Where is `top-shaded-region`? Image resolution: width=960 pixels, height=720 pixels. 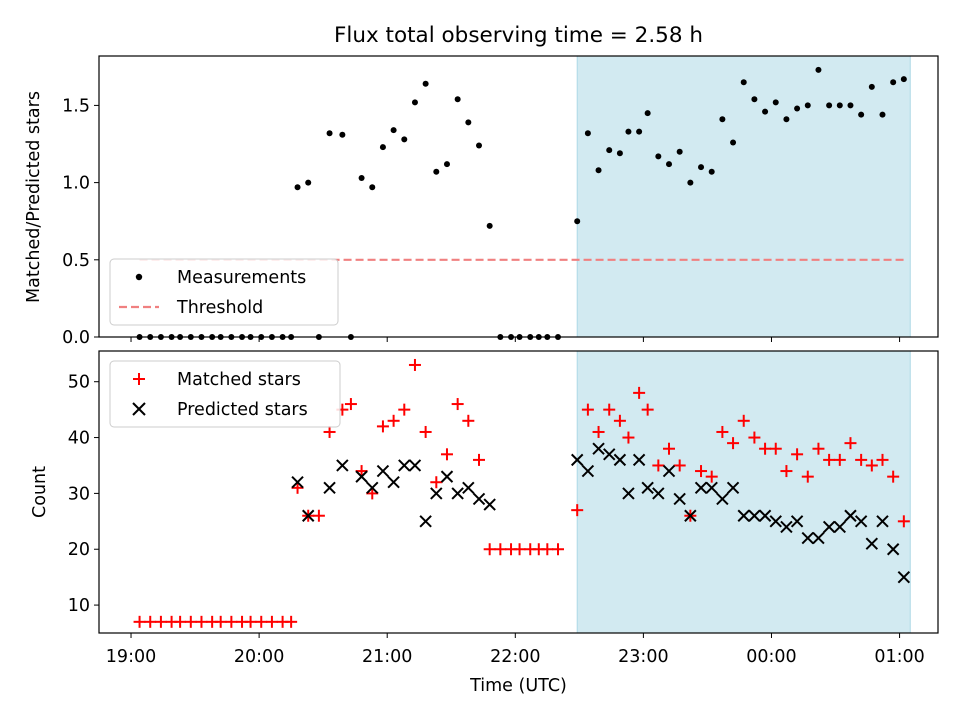 top-shaded-region is located at coordinates (743, 196).